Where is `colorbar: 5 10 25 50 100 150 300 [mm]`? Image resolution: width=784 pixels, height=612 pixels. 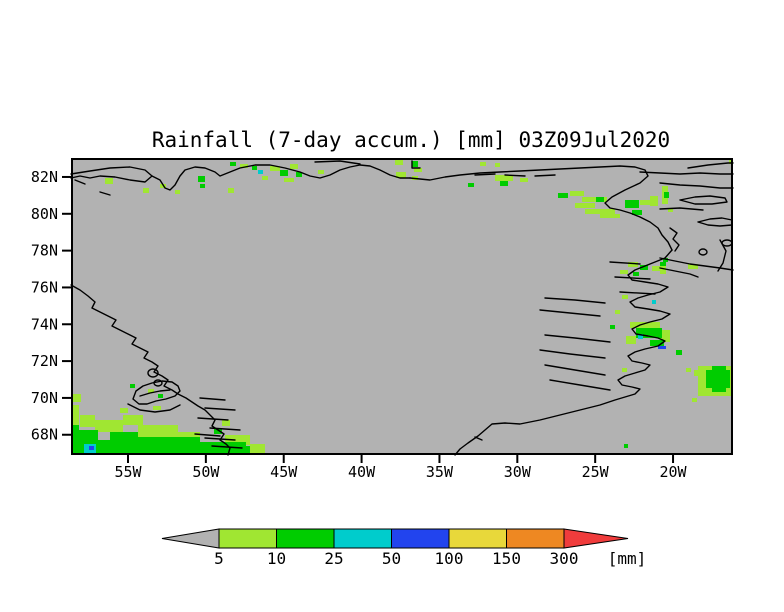 colorbar: 5 10 25 50 100 150 300 [mm] is located at coordinates (404, 548).